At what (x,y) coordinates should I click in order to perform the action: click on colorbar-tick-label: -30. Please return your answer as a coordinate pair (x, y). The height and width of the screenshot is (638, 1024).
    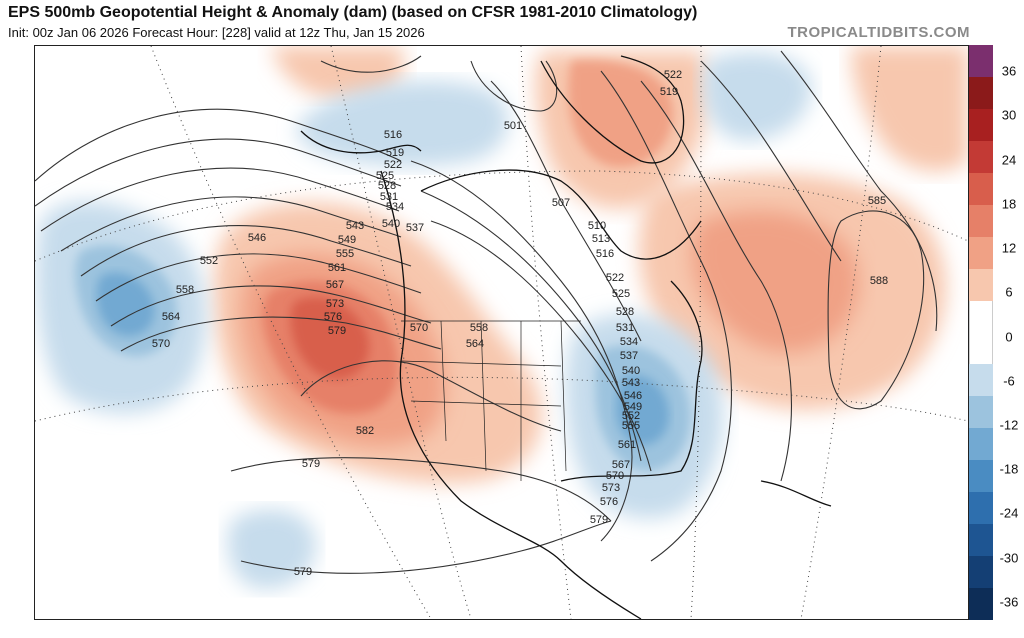
    Looking at the image, I should click on (1009, 558).